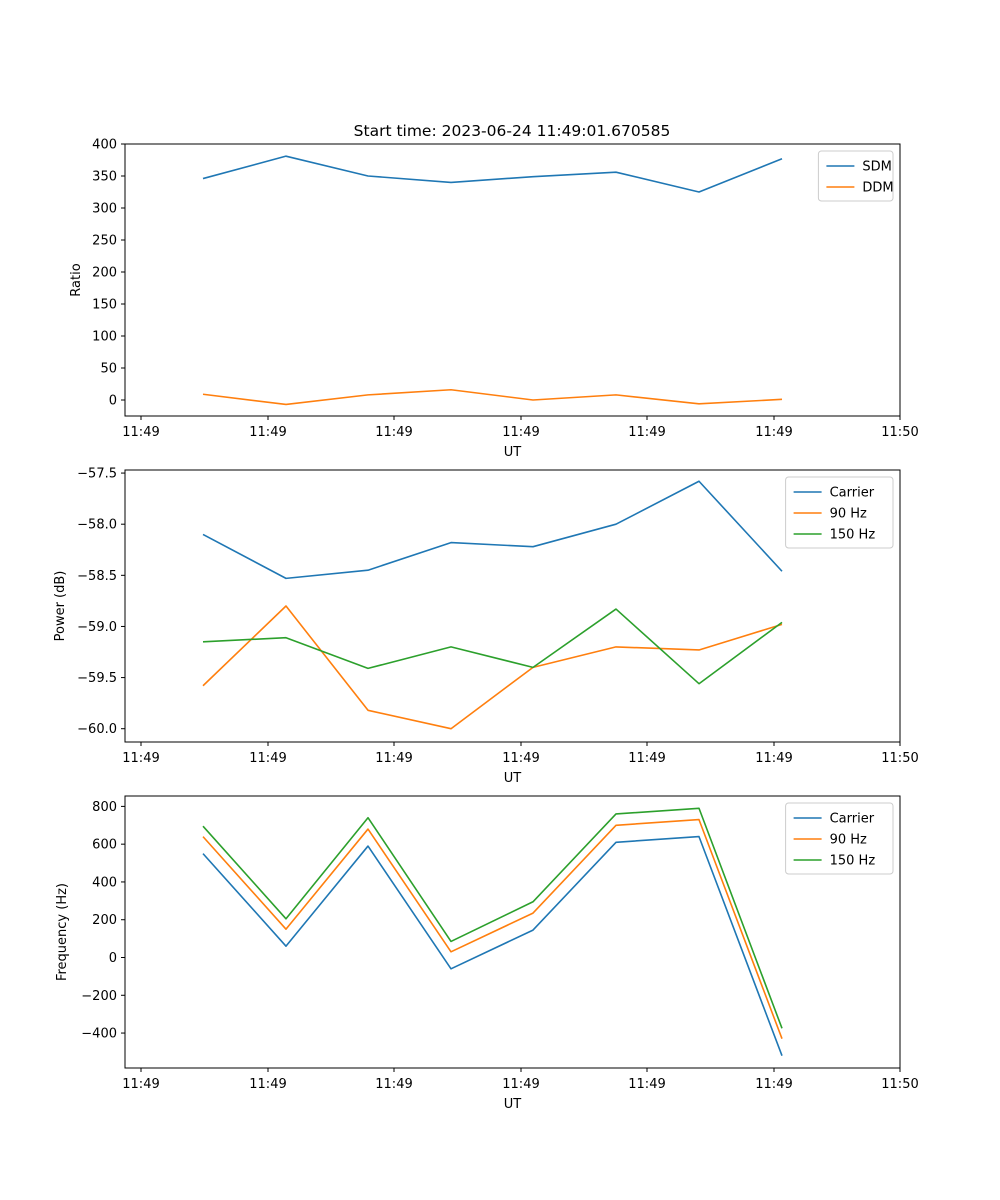 This screenshot has width=1000, height=1200. Describe the element at coordinates (97, 627) in the screenshot. I see `y-tick-label: −59.0` at that location.